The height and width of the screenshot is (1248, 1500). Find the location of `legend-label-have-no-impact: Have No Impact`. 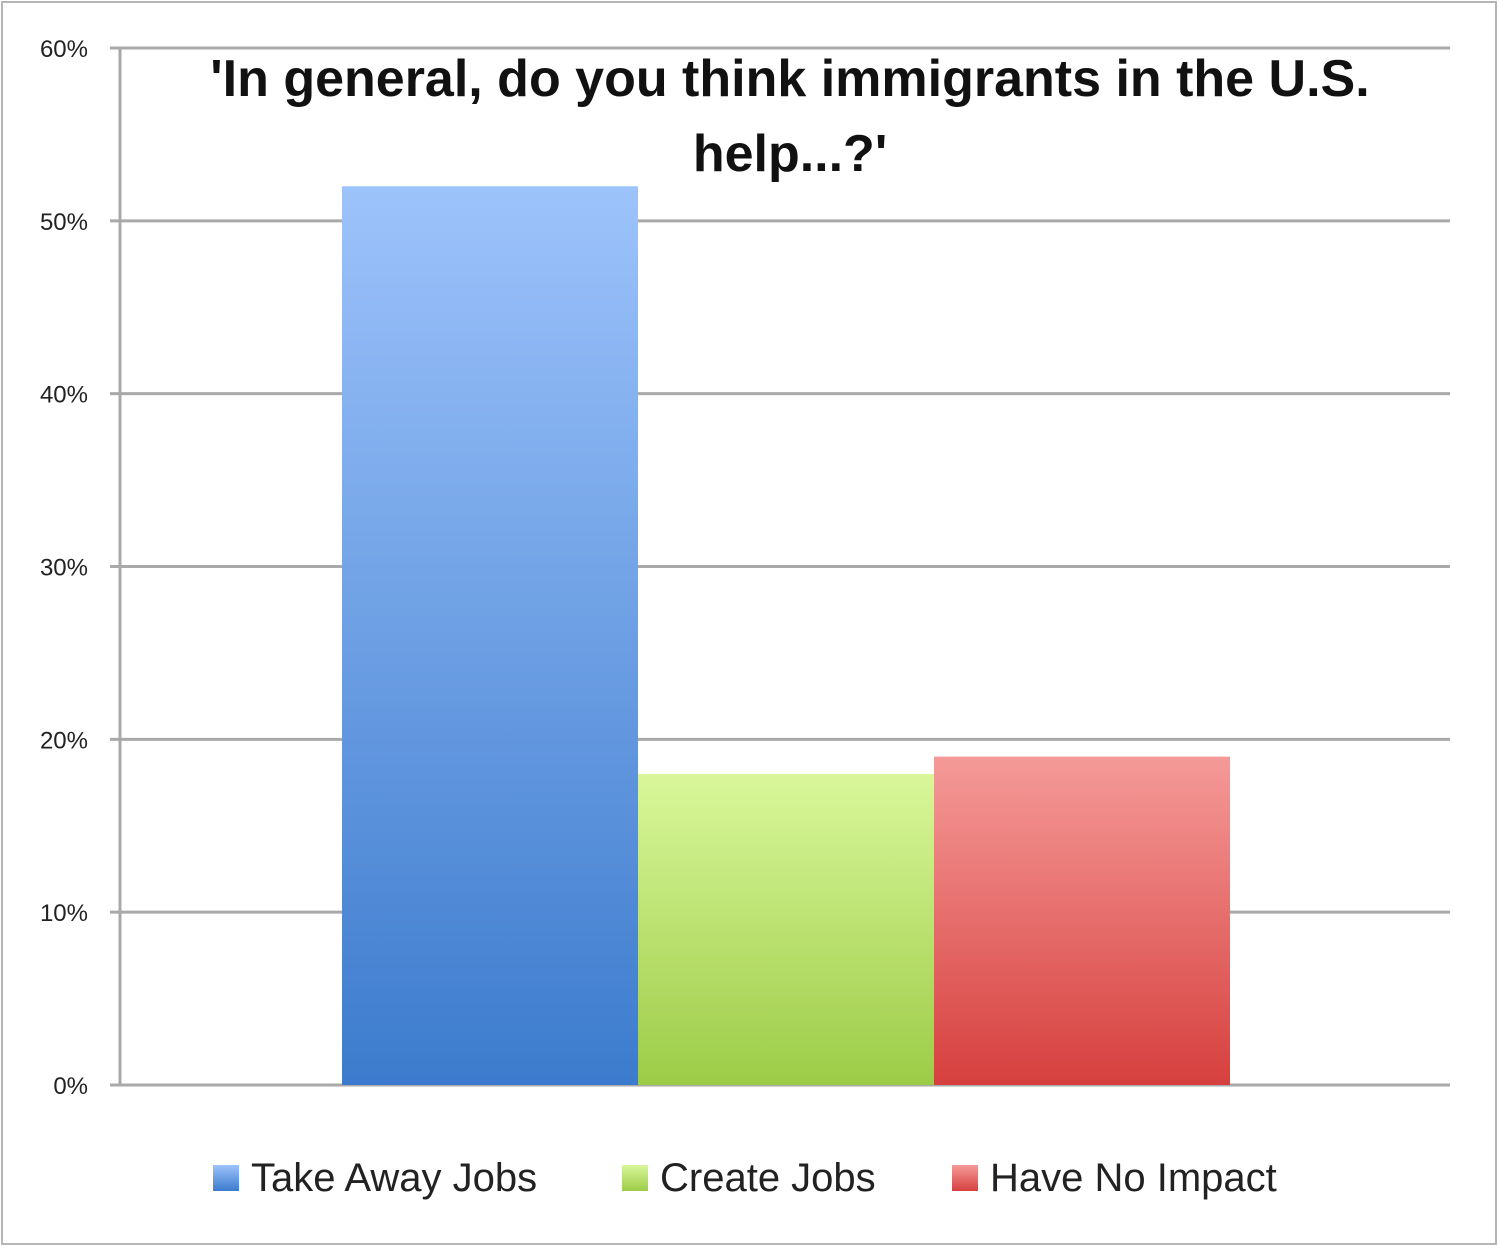

legend-label-have-no-impact: Have No Impact is located at coordinates (1133, 1177).